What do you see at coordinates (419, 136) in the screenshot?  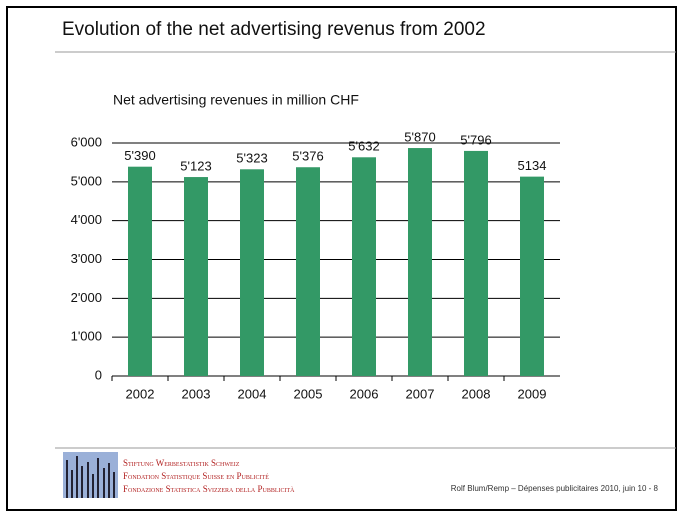 I see `value-label: 5'870` at bounding box center [419, 136].